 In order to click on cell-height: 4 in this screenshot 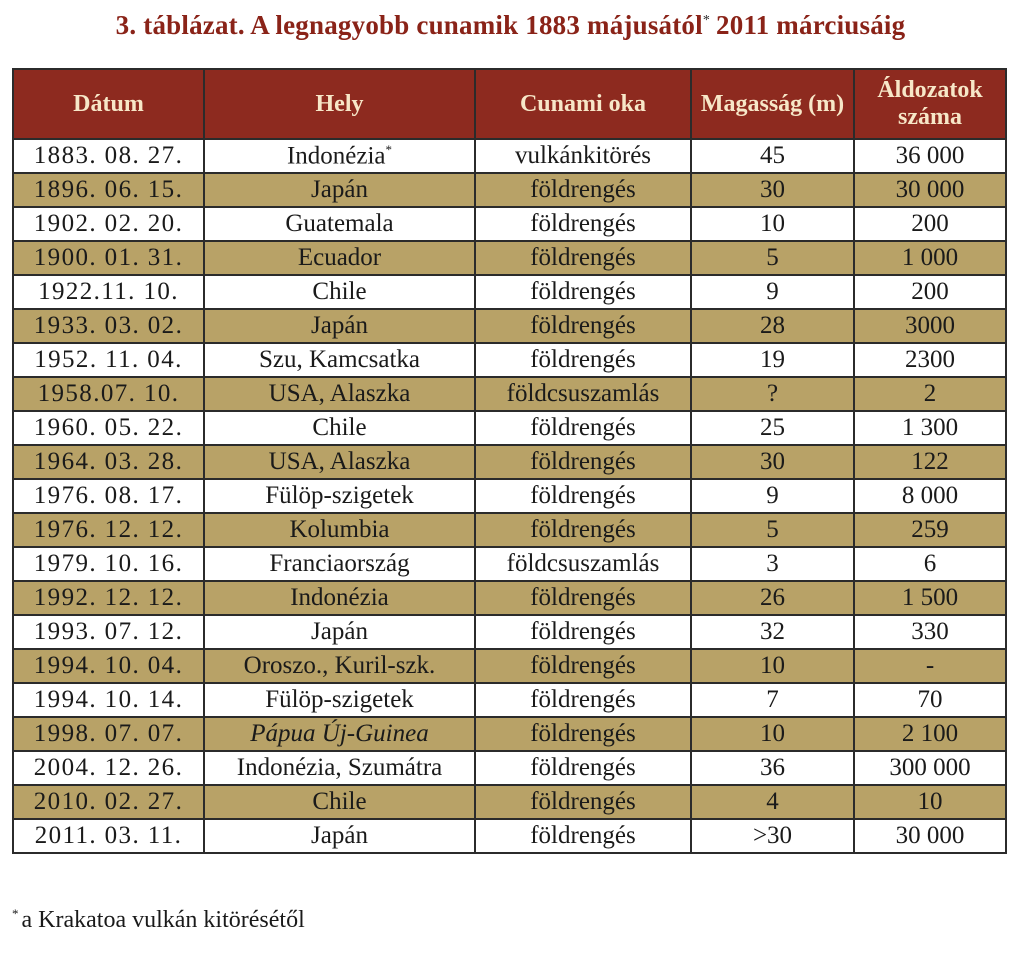, I will do `click(772, 802)`.